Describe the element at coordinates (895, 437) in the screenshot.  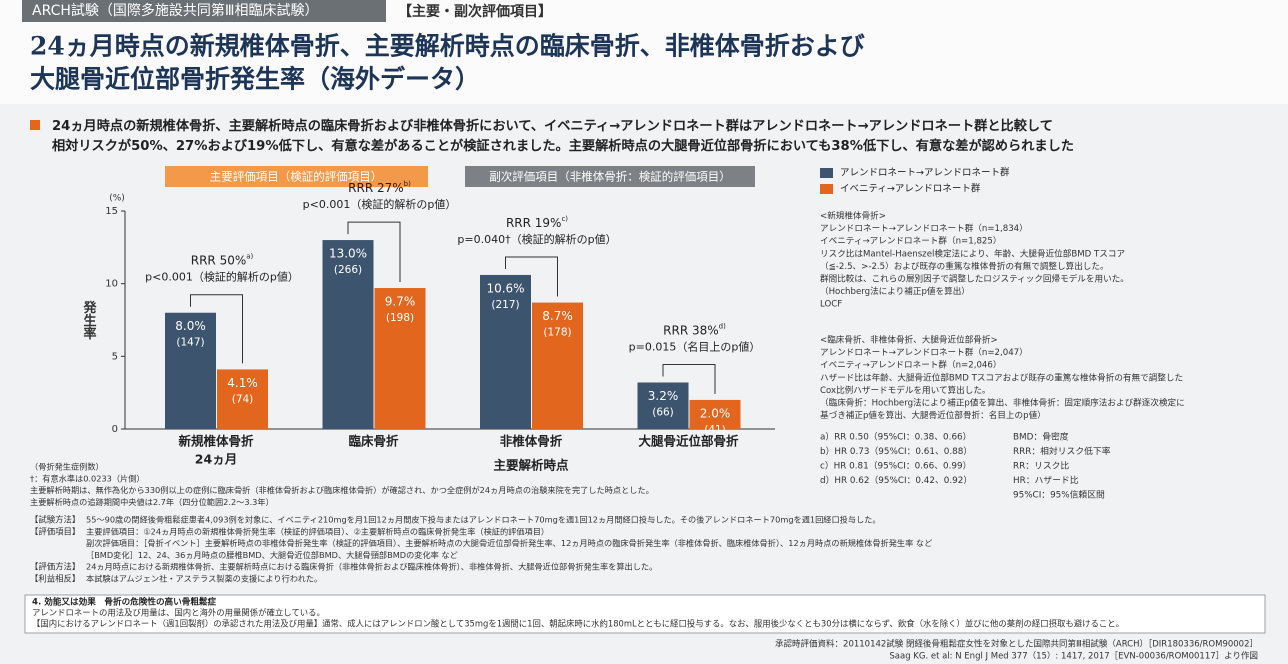
I see `ratio-note: a）RR 0.50（95%CI：0.38、0.66）` at that location.